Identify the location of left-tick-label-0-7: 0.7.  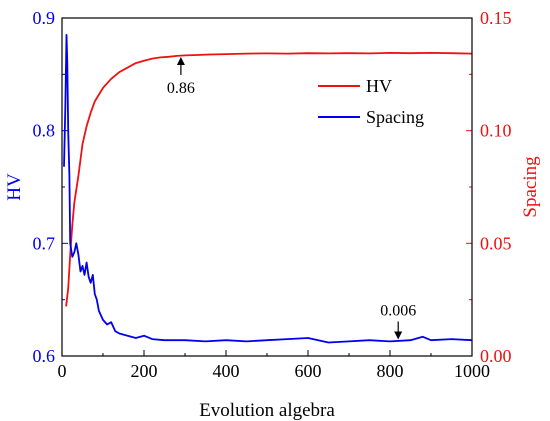
(44, 243).